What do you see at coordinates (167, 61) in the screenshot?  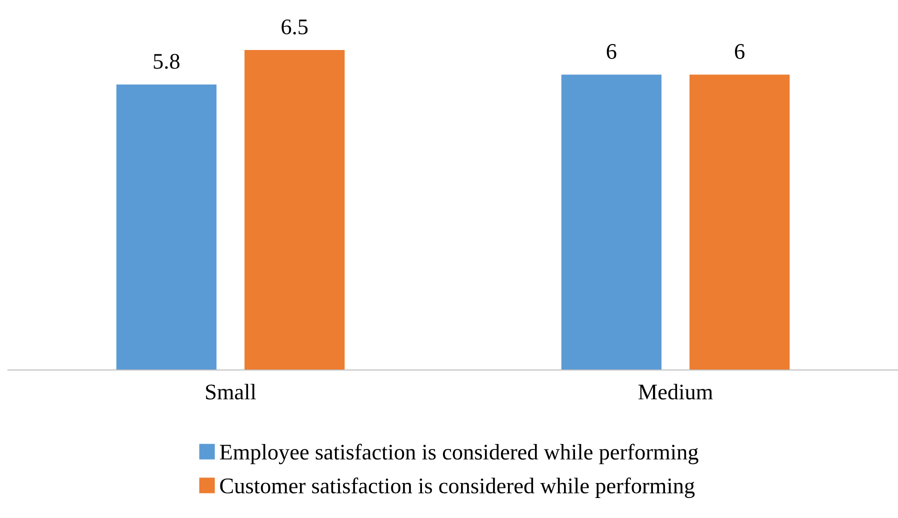 I see `data-label: 5.8` at bounding box center [167, 61].